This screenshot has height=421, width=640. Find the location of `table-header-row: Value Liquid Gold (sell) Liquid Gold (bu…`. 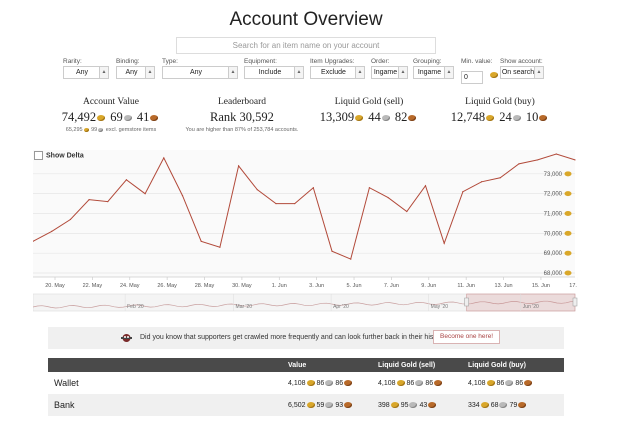

table-header-row: Value Liquid Gold (sell) Liquid Gold (bu… is located at coordinates (306, 365).